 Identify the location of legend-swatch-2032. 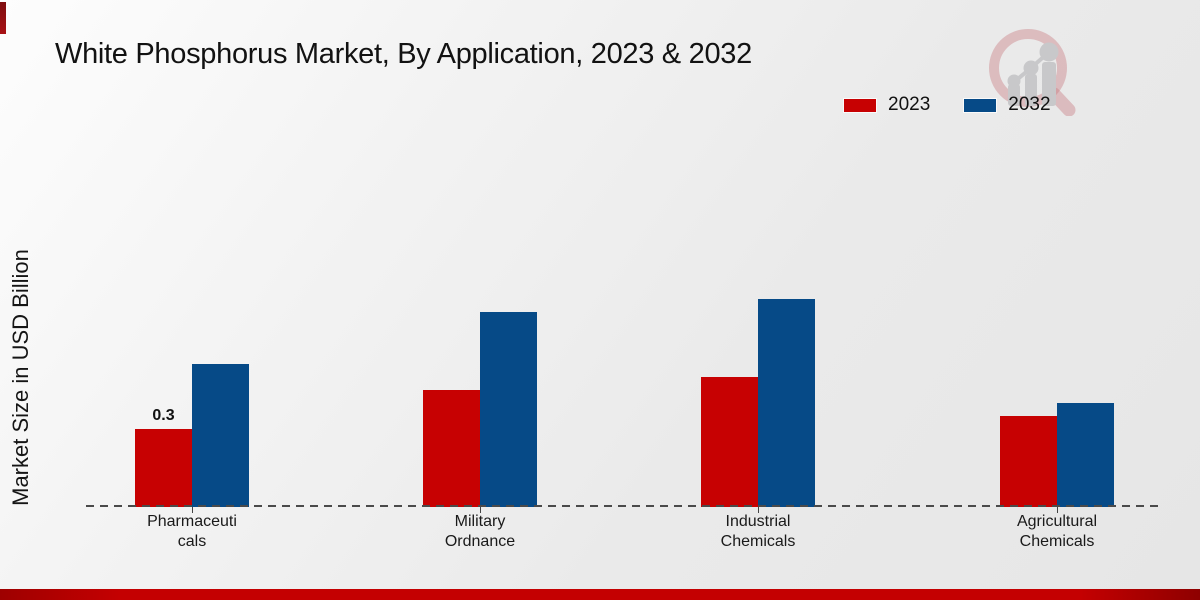
(980, 105).